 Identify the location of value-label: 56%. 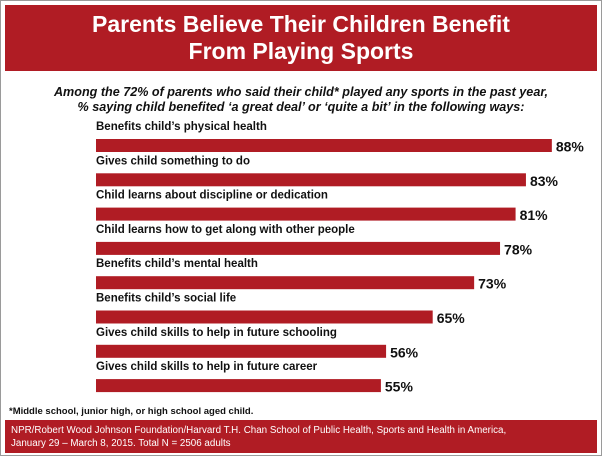
(404, 352).